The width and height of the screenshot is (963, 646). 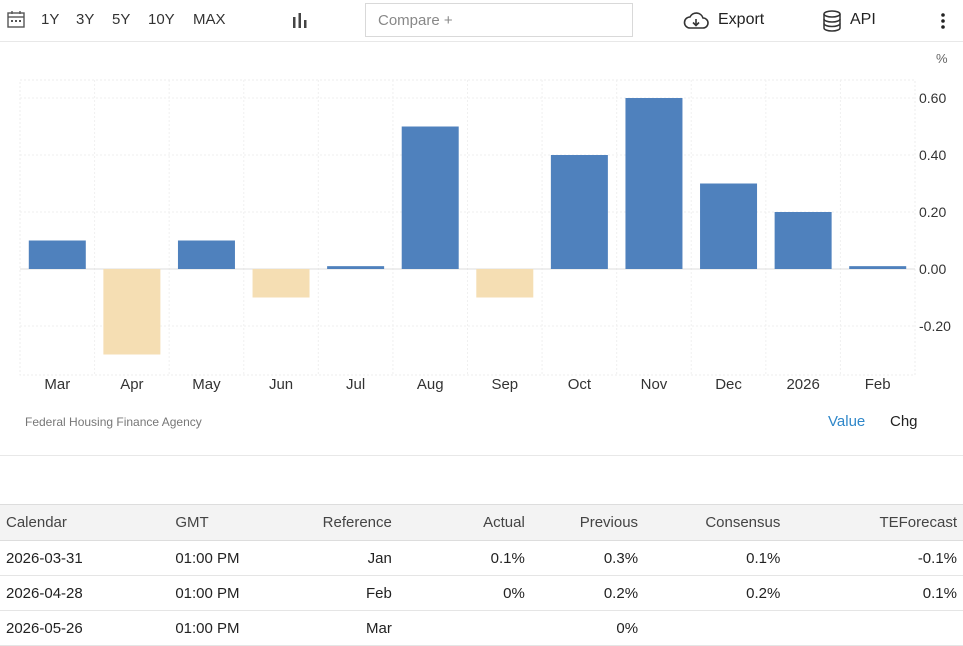 I want to click on cell-reference: Feb, so click(x=345, y=593).